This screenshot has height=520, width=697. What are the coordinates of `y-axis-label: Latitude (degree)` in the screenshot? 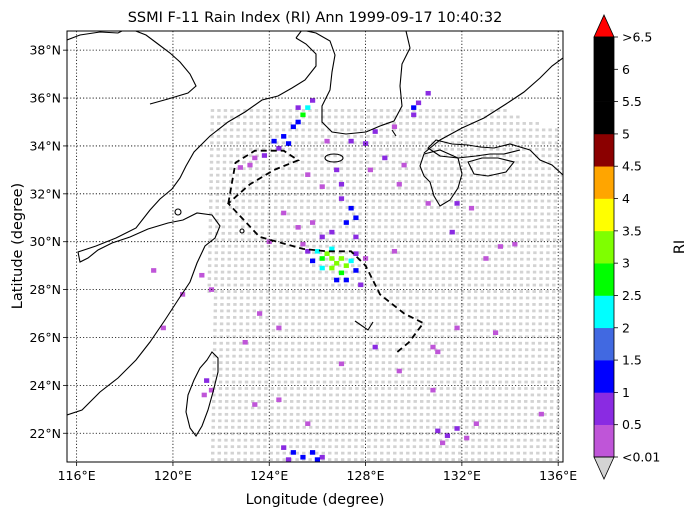 It's located at (18, 246).